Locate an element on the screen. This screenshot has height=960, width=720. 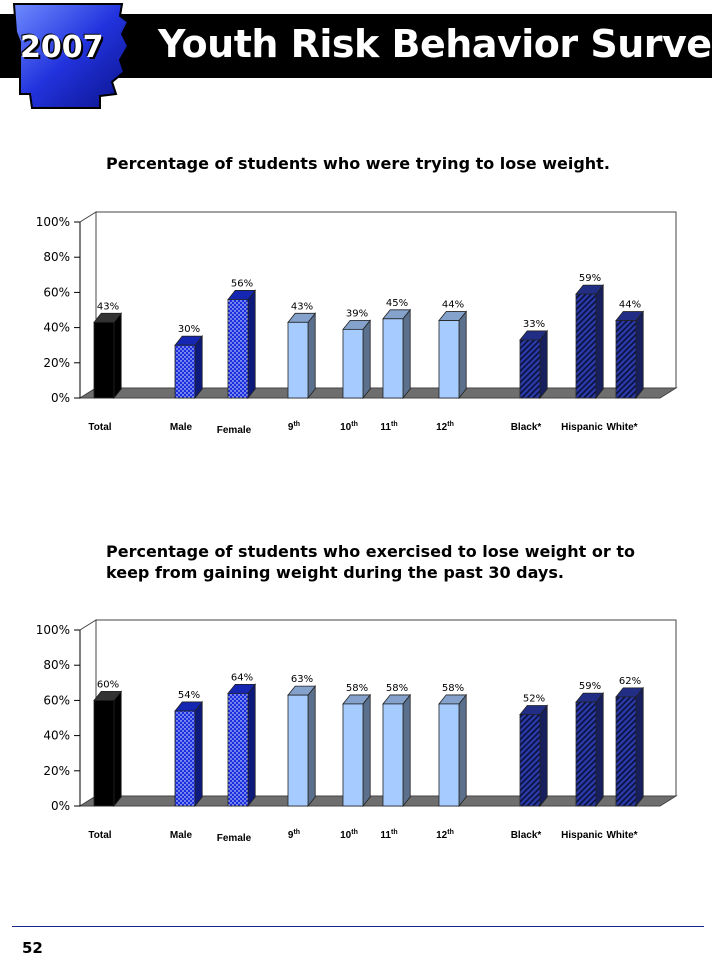
survey-title: Youth Risk Behavior Survey is located at coordinates (439, 44).